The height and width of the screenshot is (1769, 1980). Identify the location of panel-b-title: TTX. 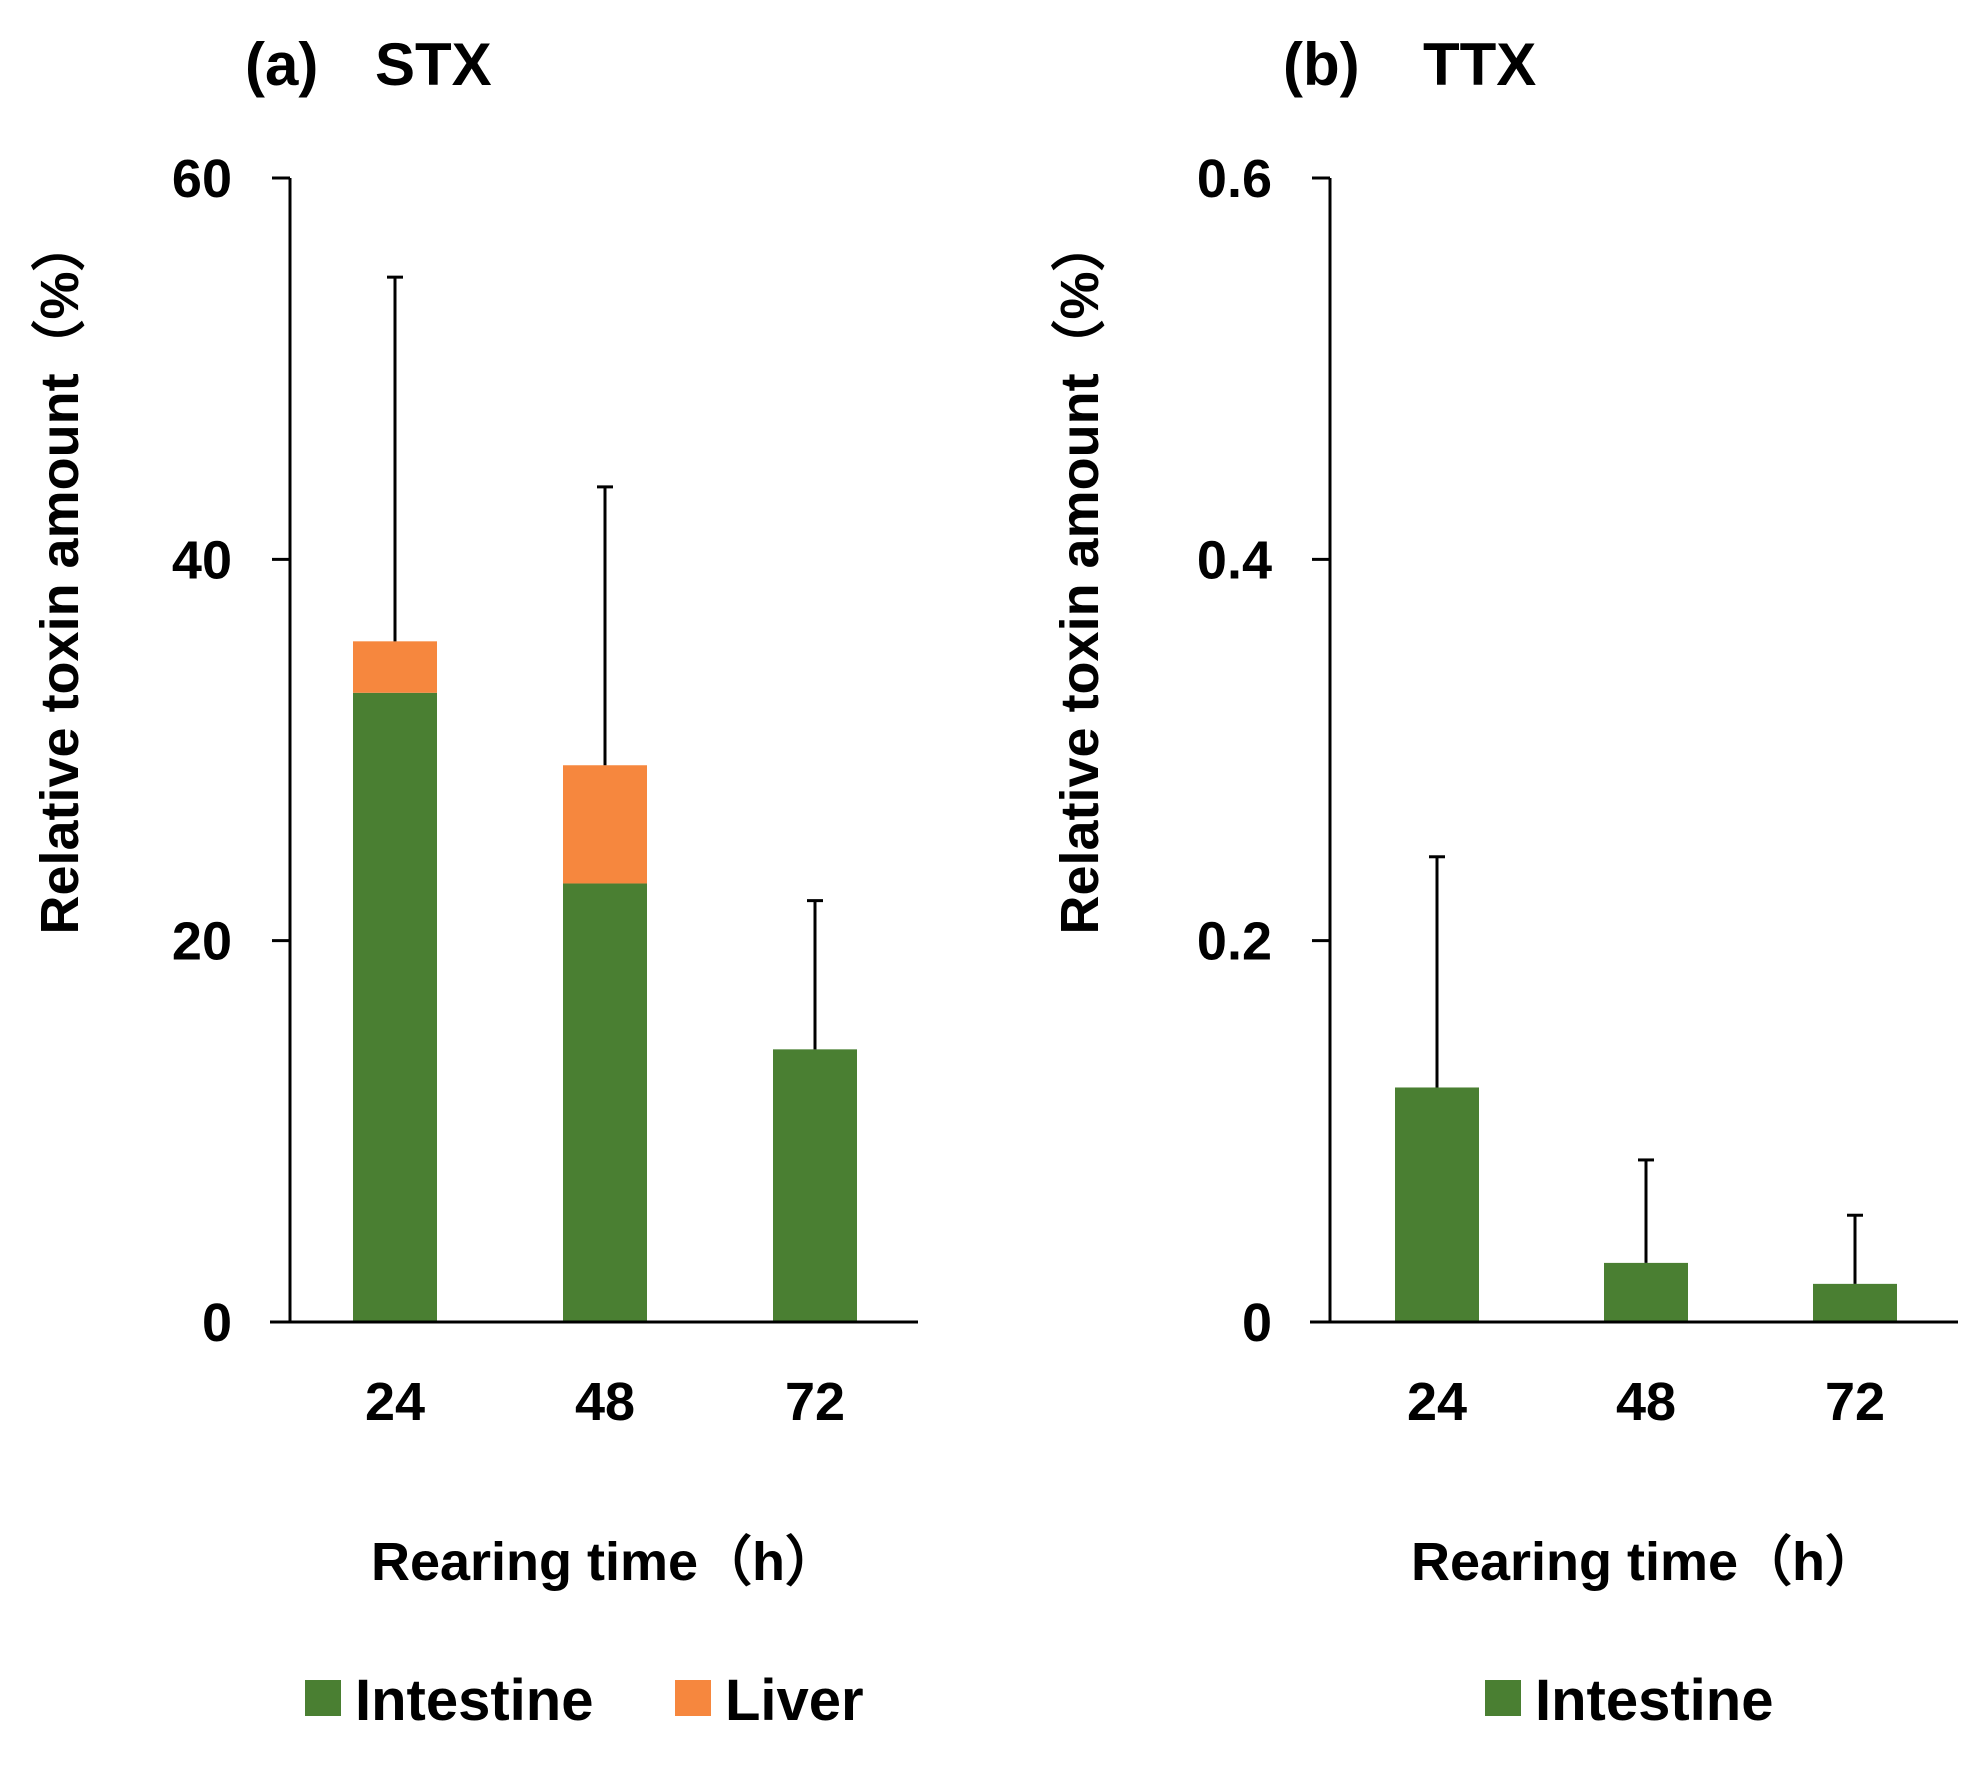
(1479, 64).